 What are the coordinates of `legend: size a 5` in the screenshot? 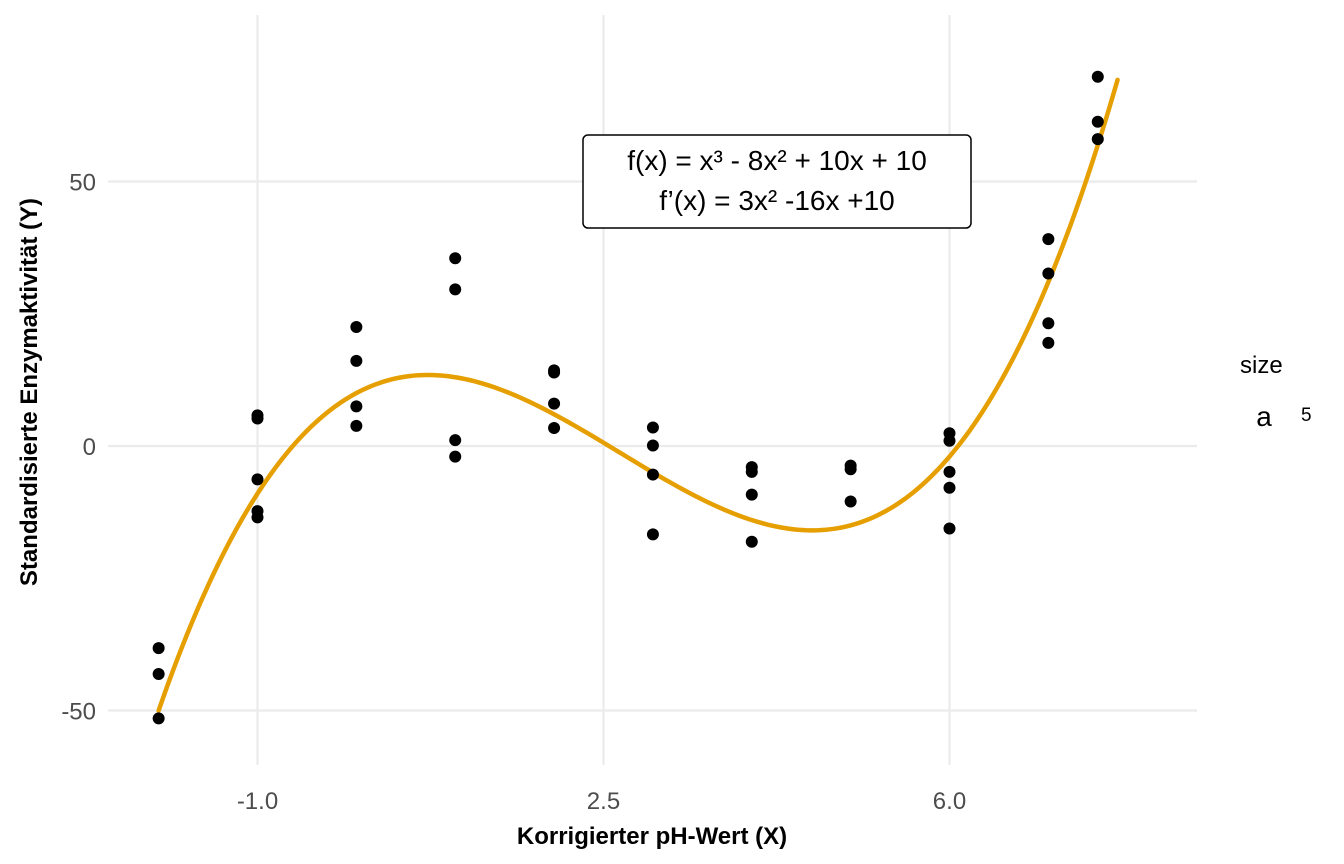 It's located at (1276, 392).